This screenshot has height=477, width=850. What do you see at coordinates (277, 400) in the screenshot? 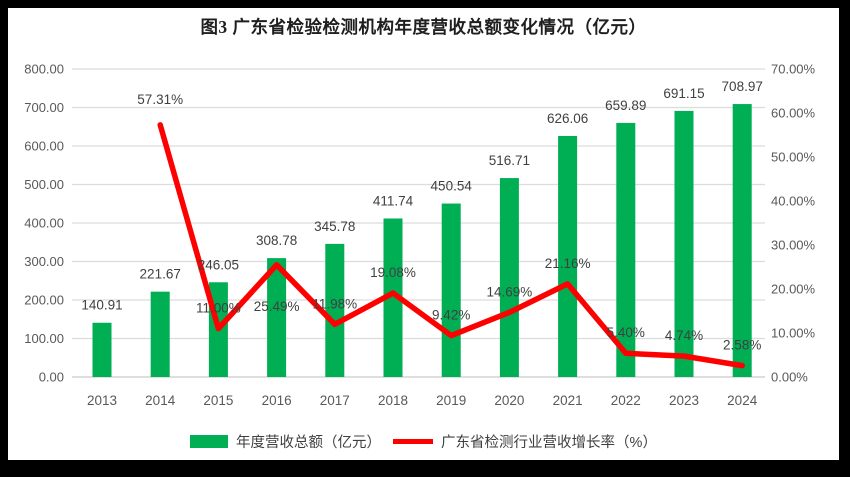
I see `x-axis-label-2016: 2016` at bounding box center [277, 400].